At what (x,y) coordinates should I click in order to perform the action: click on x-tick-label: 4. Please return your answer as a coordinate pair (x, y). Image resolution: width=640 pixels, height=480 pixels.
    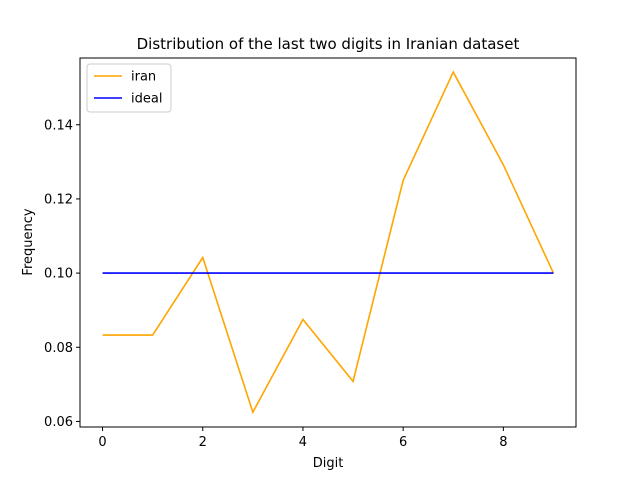
    Looking at the image, I should click on (303, 442).